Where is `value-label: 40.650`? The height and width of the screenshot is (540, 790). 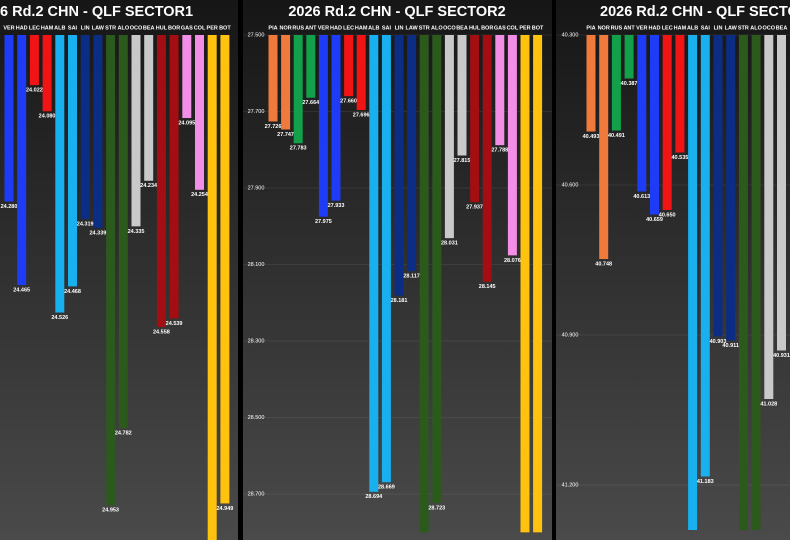 value-label: 40.650 is located at coordinates (667, 215).